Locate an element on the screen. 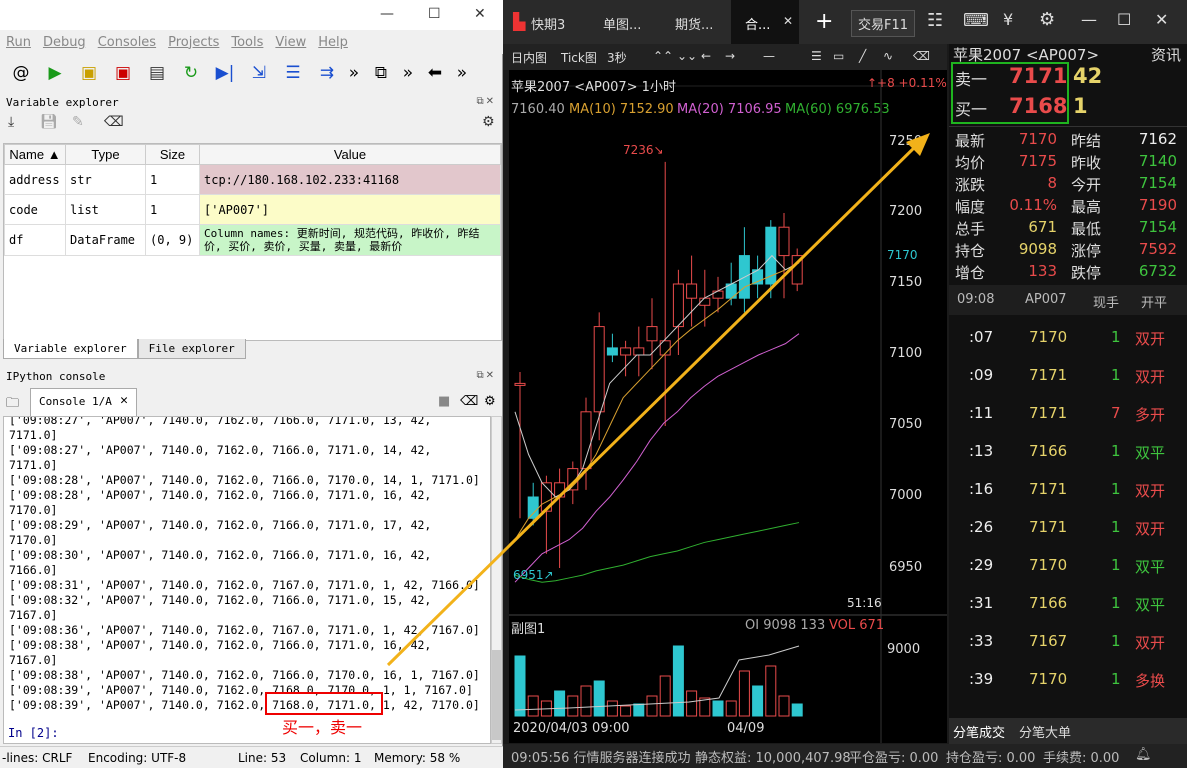 Image resolution: width=1187 pixels, height=768 pixels. menu-debug: Debug is located at coordinates (64, 42).